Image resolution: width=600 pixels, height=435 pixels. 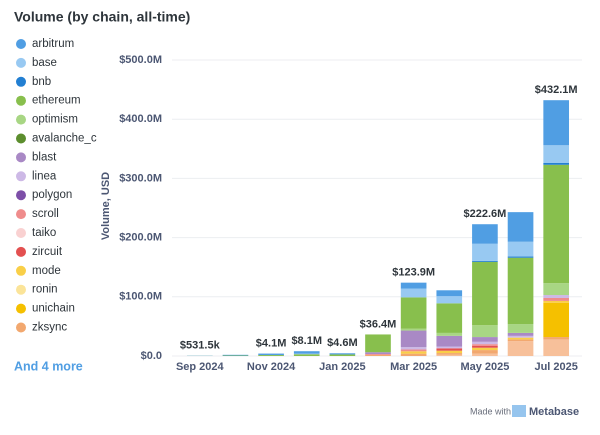 I want to click on metabase-logo, so click(x=519, y=411).